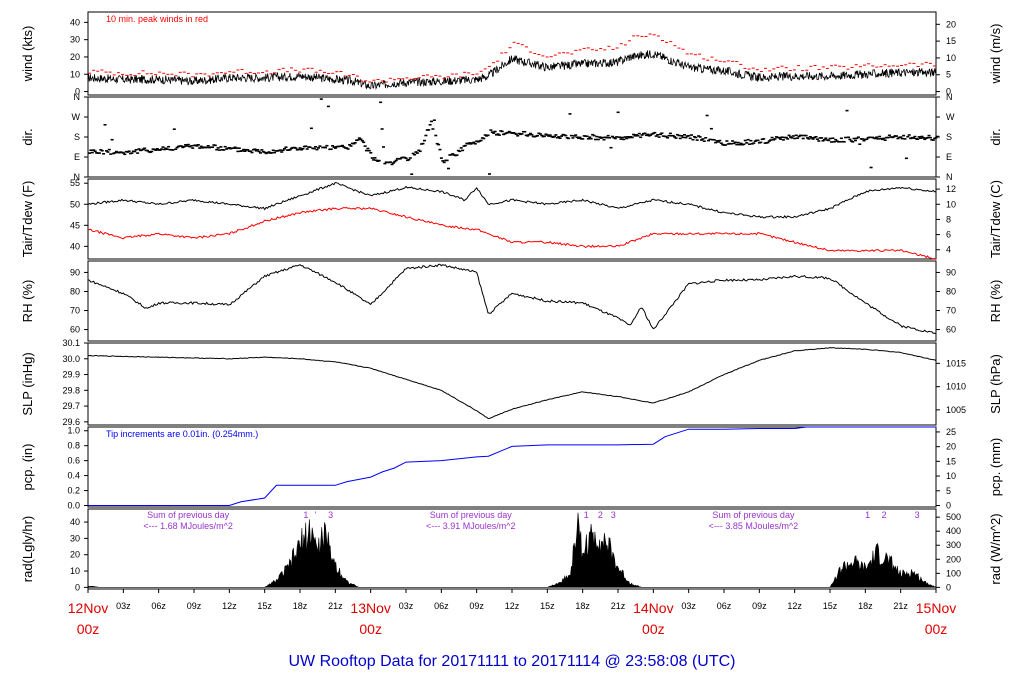 This screenshot has width=1024, height=700. Describe the element at coordinates (830, 606) in the screenshot. I see `x-tick-label: 15z` at that location.